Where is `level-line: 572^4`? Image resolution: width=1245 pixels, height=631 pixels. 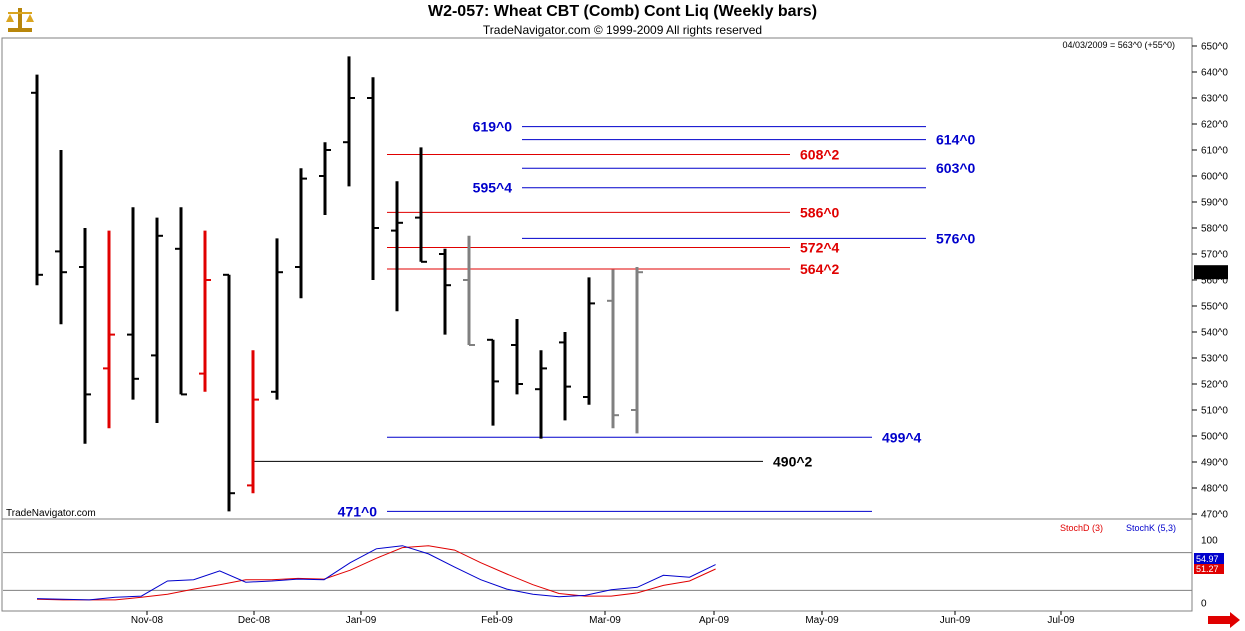
level-line: 572^4 is located at coordinates (613, 248).